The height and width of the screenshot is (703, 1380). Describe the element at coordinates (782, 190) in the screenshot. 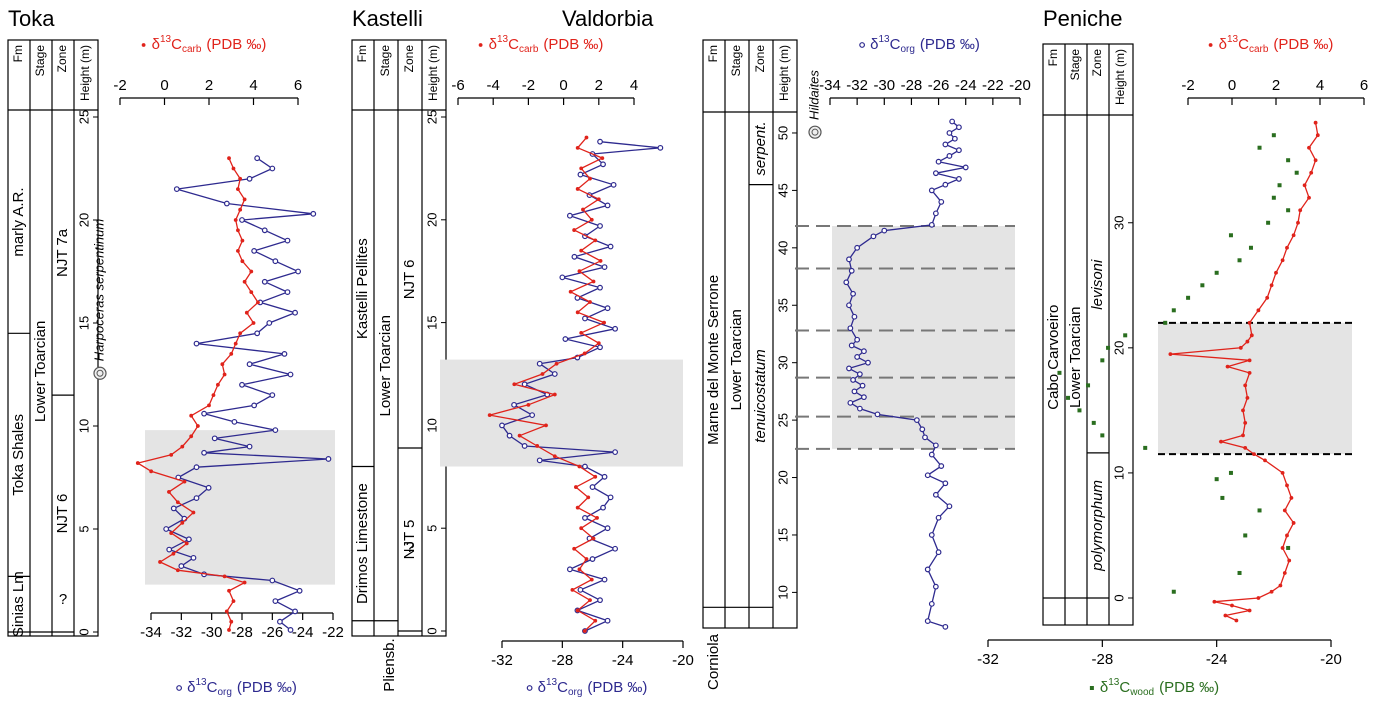

I see `height-tick-label: 45` at that location.